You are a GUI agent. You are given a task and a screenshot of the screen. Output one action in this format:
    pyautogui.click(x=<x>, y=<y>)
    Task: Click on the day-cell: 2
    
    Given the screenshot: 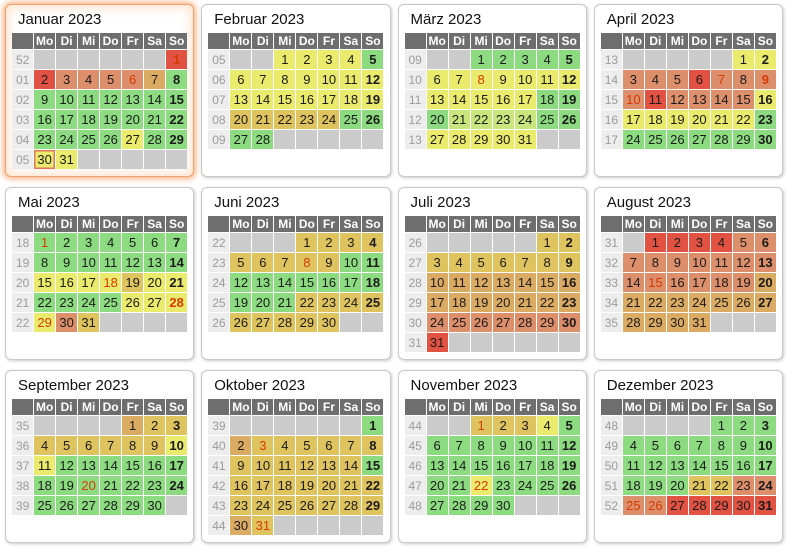 What is the action you would take?
    pyautogui.click(x=569, y=242)
    